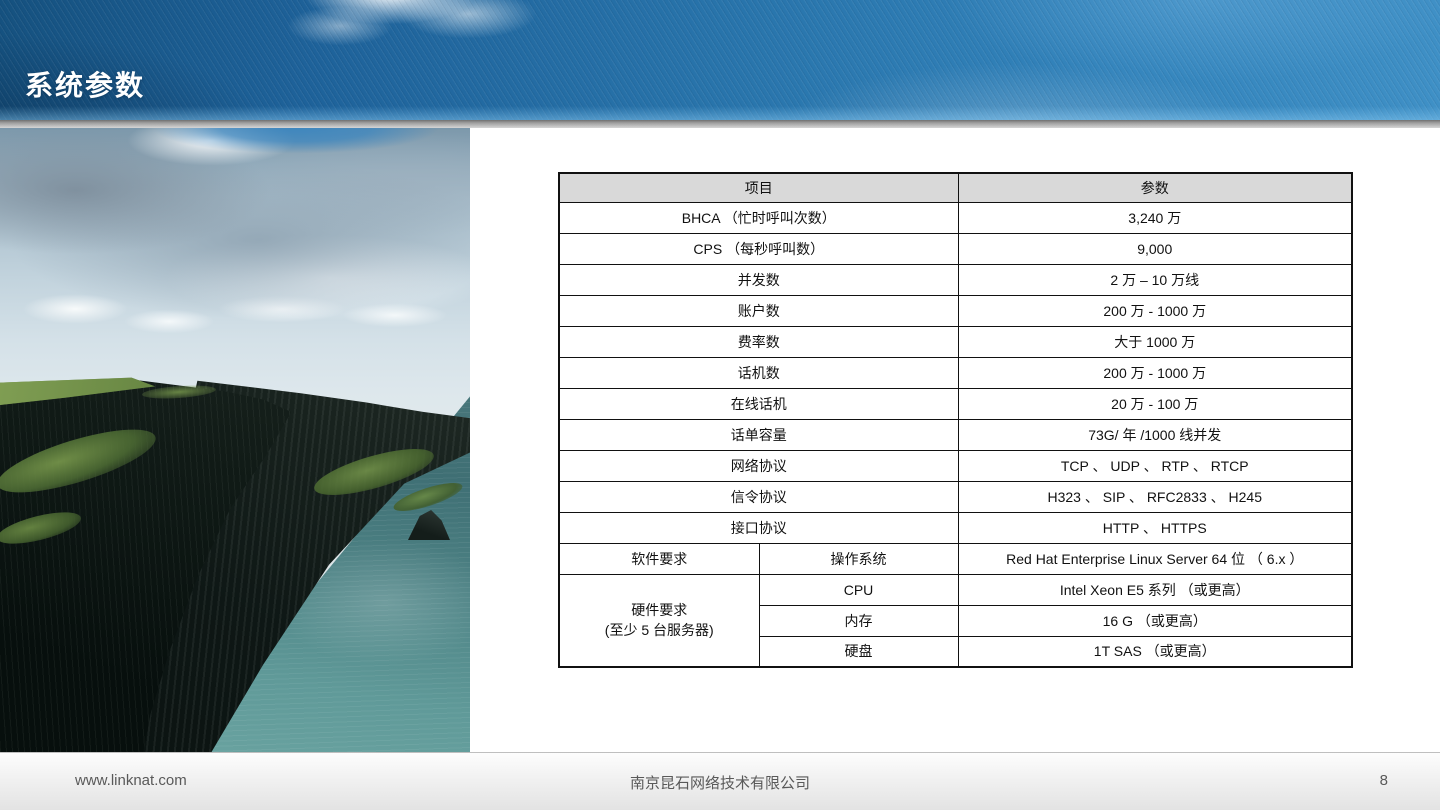 The image size is (1440, 810). Describe the element at coordinates (858, 620) in the screenshot. I see `sub-item-cell: 内存` at that location.